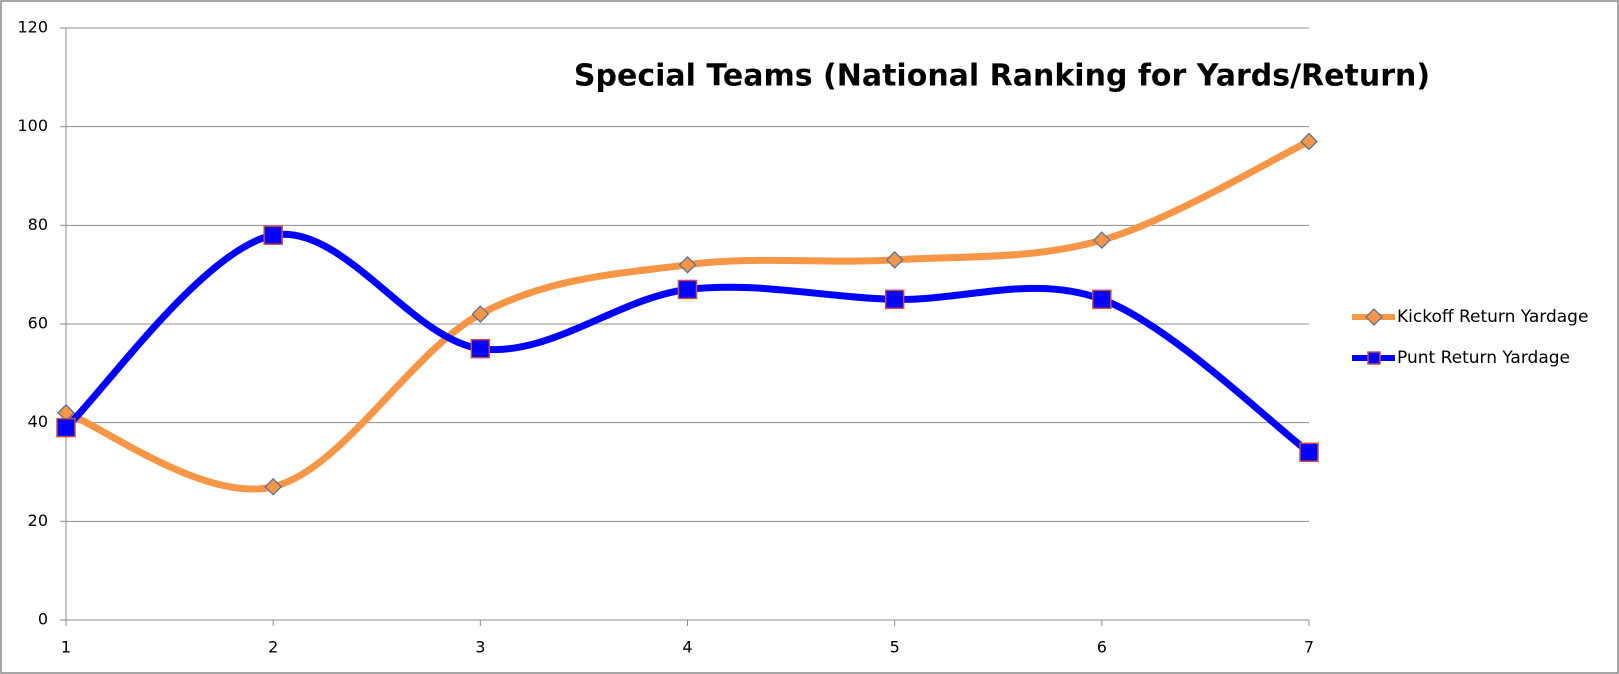 Image resolution: width=1619 pixels, height=674 pixels. What do you see at coordinates (38, 224) in the screenshot?
I see `y-tick-label: 80` at bounding box center [38, 224].